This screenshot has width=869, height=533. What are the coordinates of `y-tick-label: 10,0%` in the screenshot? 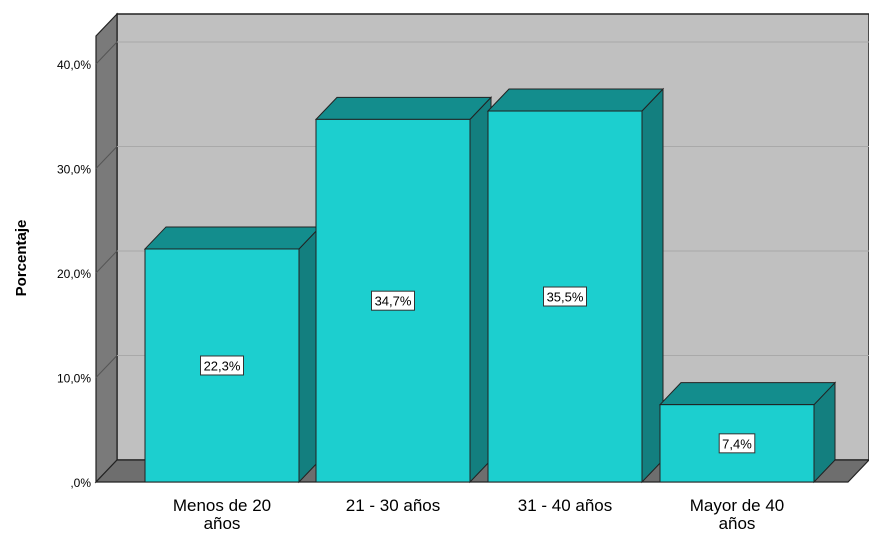 It's located at (74, 379).